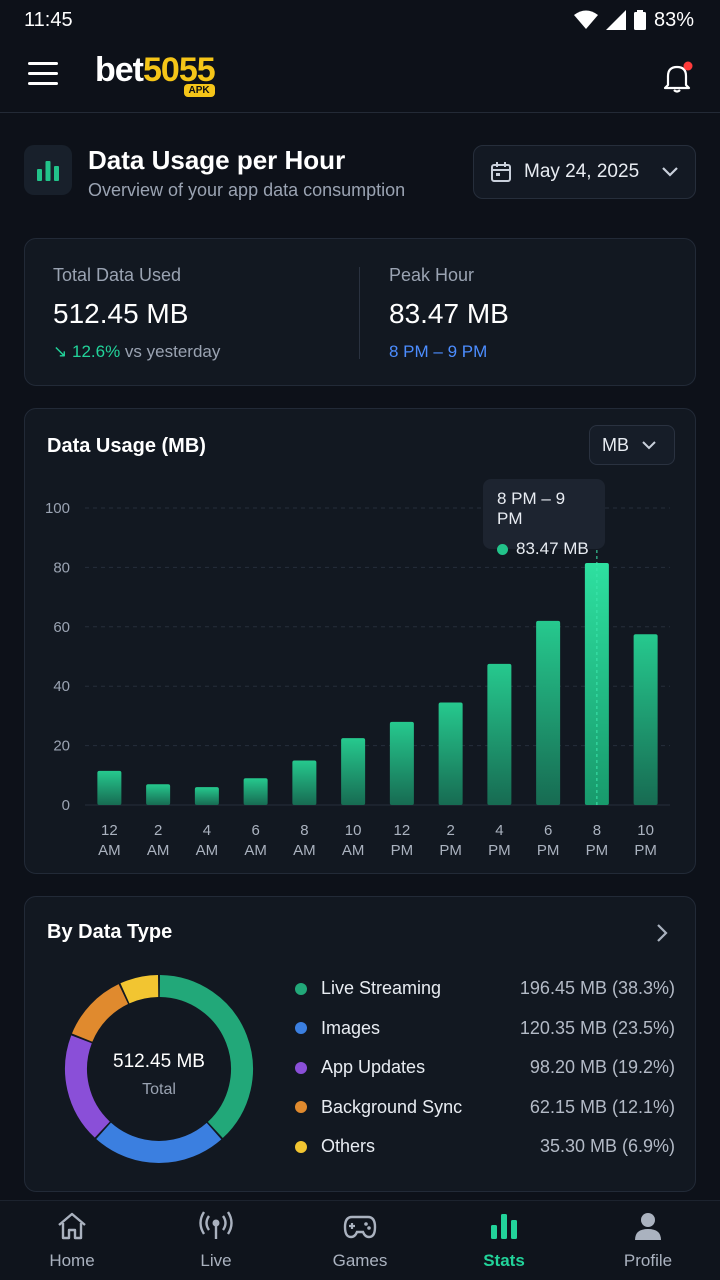  I want to click on hamburger-menu-icon, so click(43, 74).